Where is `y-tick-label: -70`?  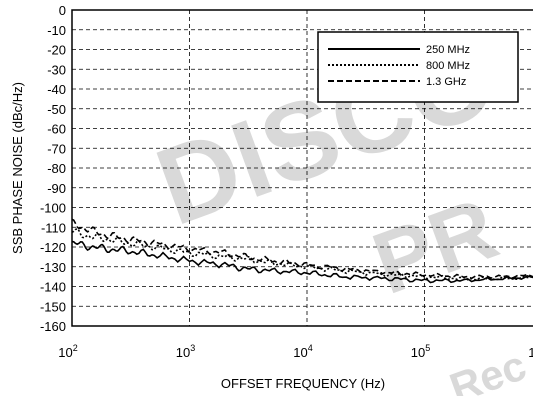
y-tick-label: -70 is located at coordinates (56, 148).